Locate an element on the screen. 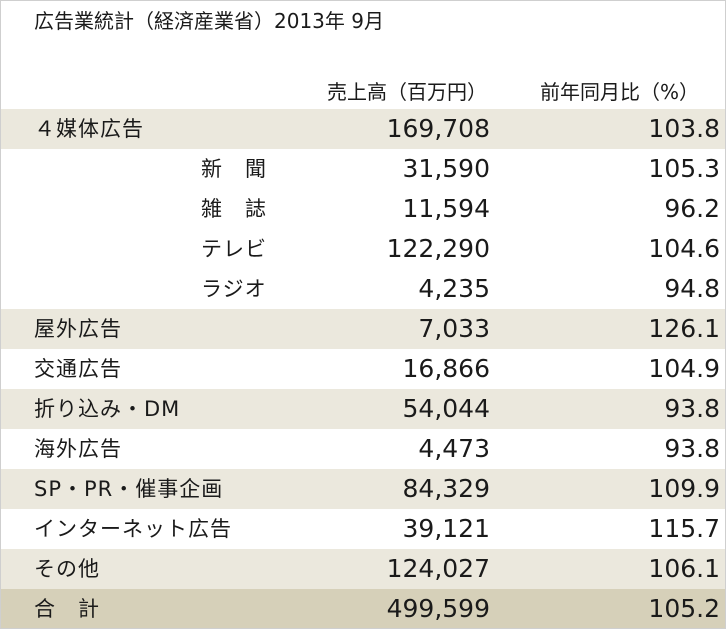 The image size is (726, 629). table-row-overseas: 海外広告 4,473 93.8 is located at coordinates (363, 449).